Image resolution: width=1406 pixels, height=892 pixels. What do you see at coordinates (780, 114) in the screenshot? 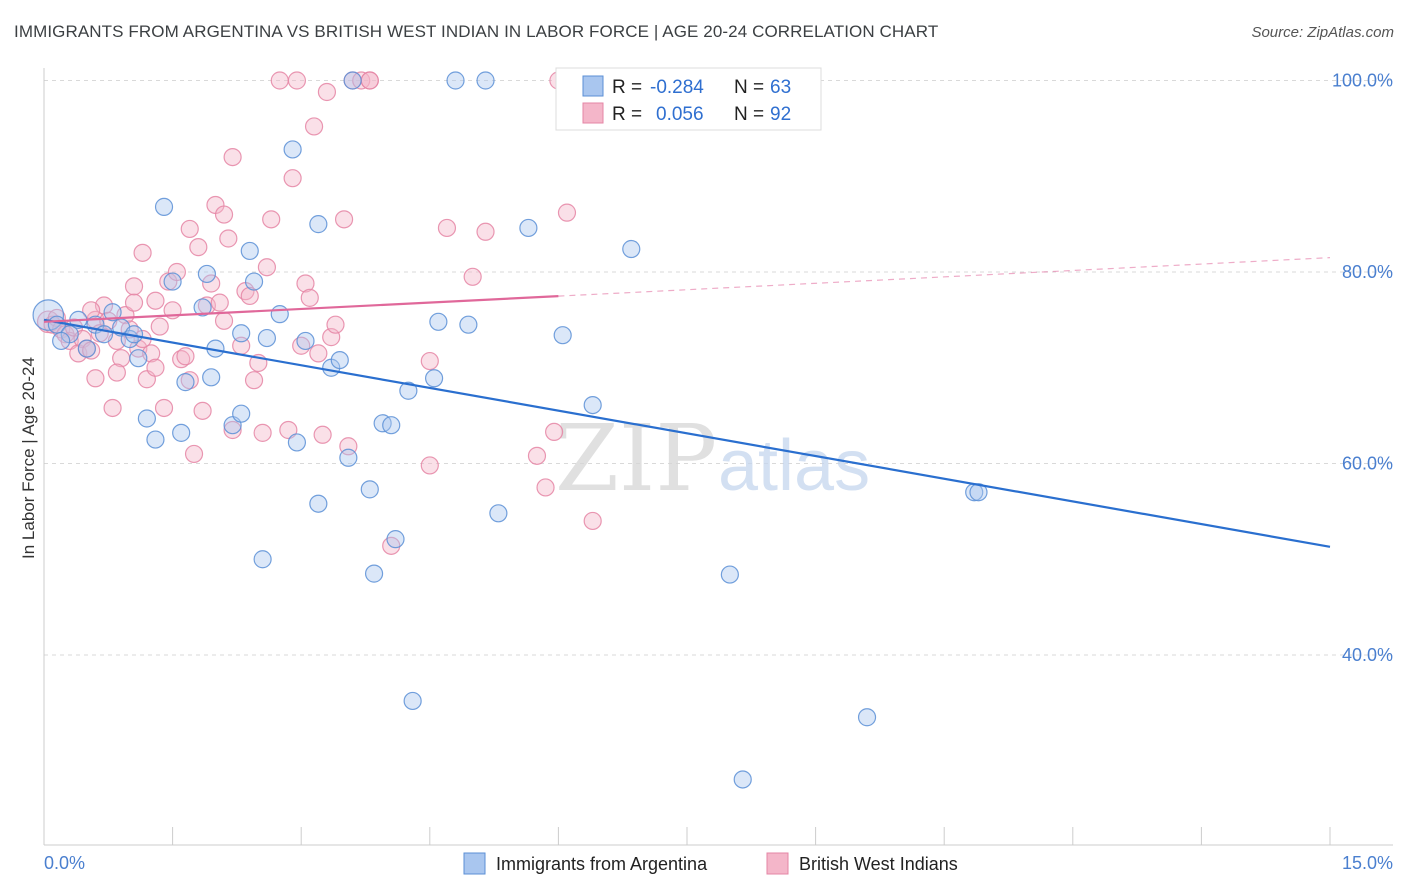
I see `legend-n-value-bwi: 92` at bounding box center [780, 114].